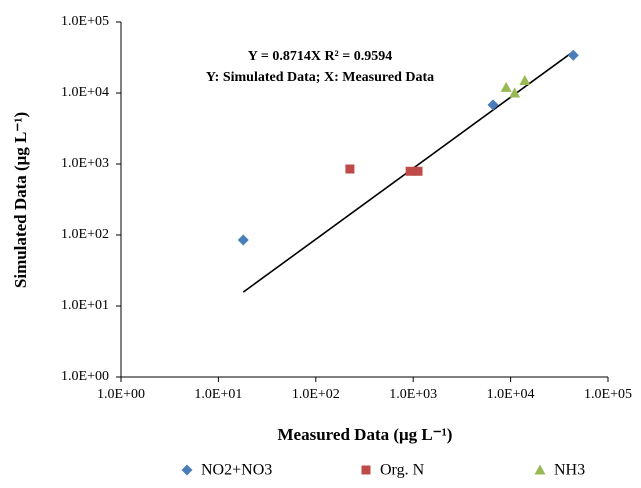  Describe the element at coordinates (511, 394) in the screenshot. I see `x-tick-label: 1.0E+04` at that location.